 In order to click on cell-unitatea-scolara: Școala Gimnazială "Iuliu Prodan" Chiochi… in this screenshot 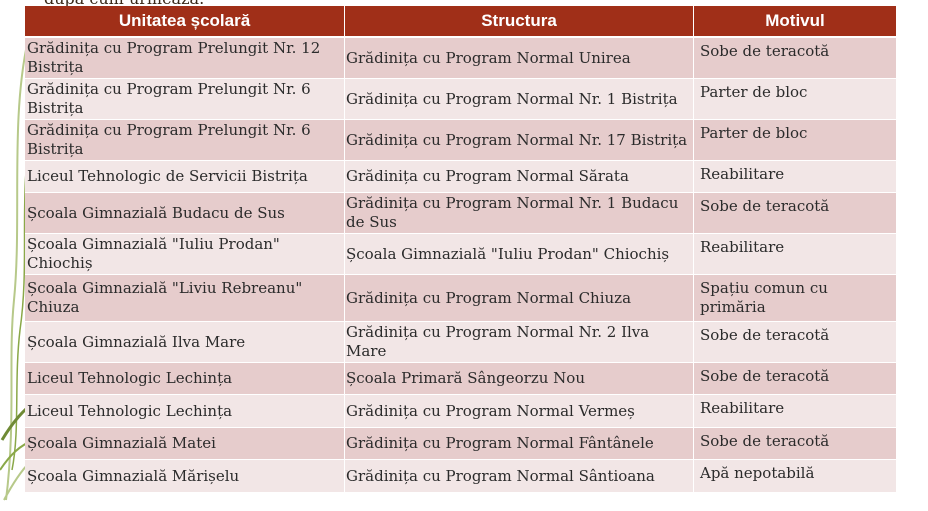, I will do `click(185, 254)`.